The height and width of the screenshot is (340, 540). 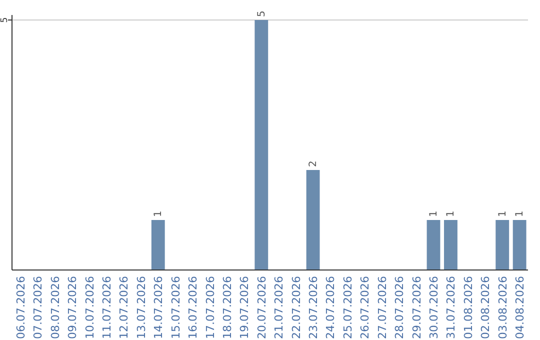 I want to click on x-tick-label: 02.08.2026, so click(x=485, y=307).